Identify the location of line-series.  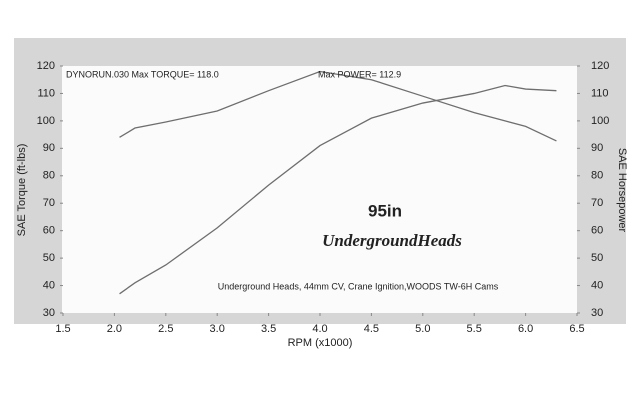
(338, 106).